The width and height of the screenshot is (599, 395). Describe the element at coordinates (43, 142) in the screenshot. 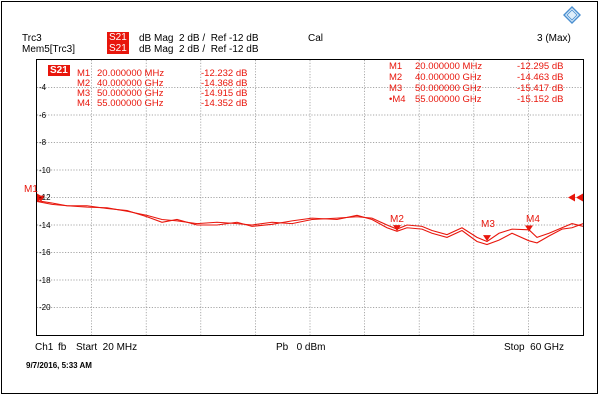

I see `y-tick-label: -8` at that location.